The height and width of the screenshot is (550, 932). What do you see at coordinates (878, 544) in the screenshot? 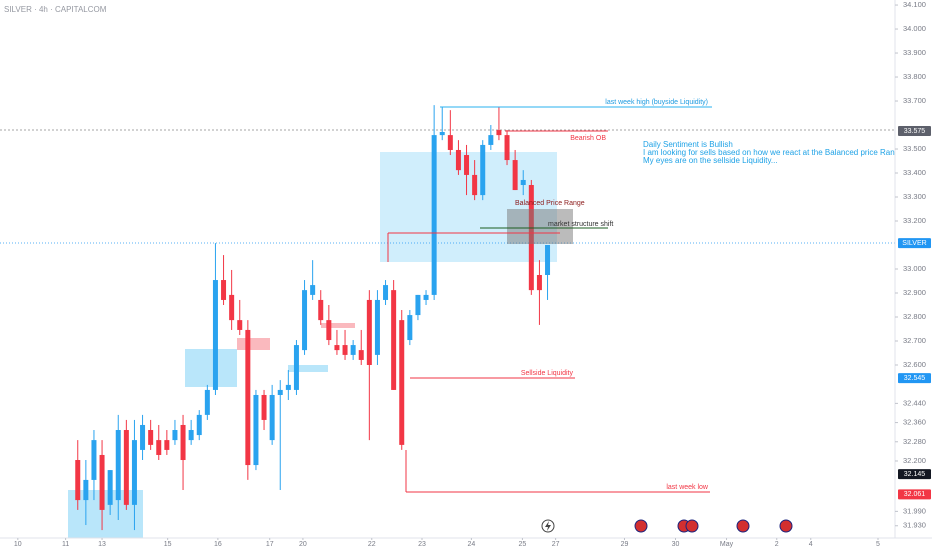
I see `x-tick-label: 5` at bounding box center [878, 544].